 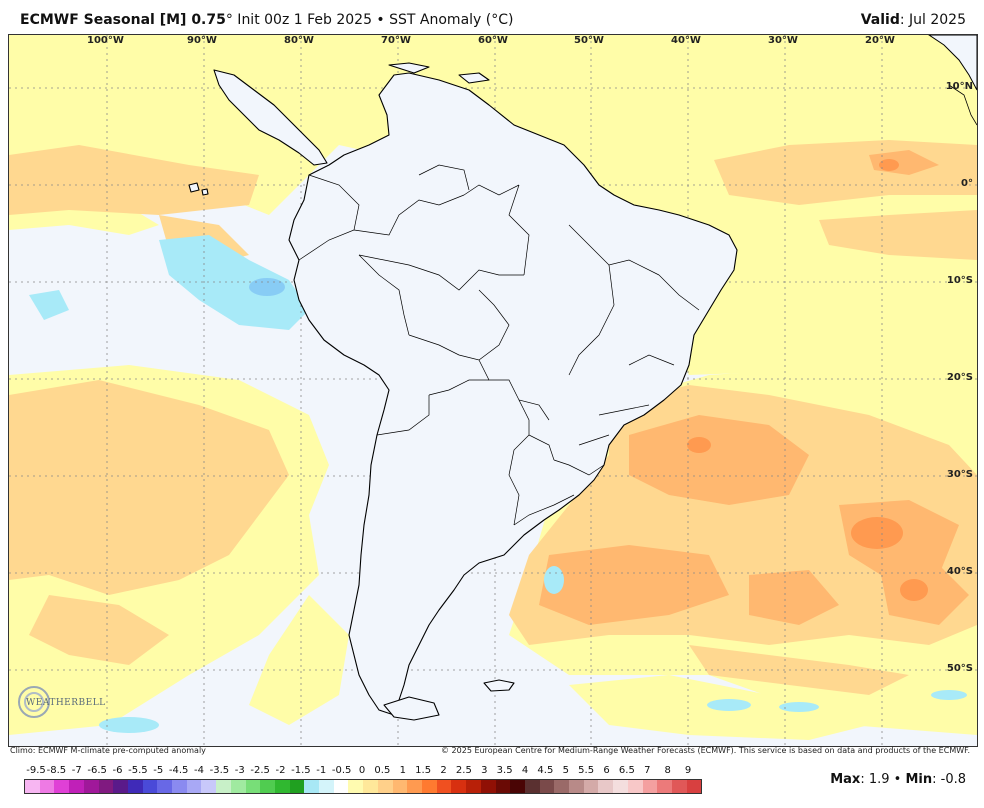 What do you see at coordinates (105, 40) in the screenshot?
I see `lon-label-100w: 100°W` at bounding box center [105, 40].